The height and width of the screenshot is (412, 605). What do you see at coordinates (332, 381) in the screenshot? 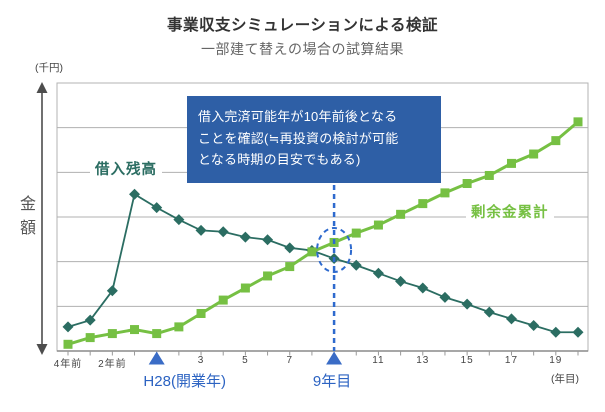
I see `timeline-marker-label: 9年目` at bounding box center [332, 381].